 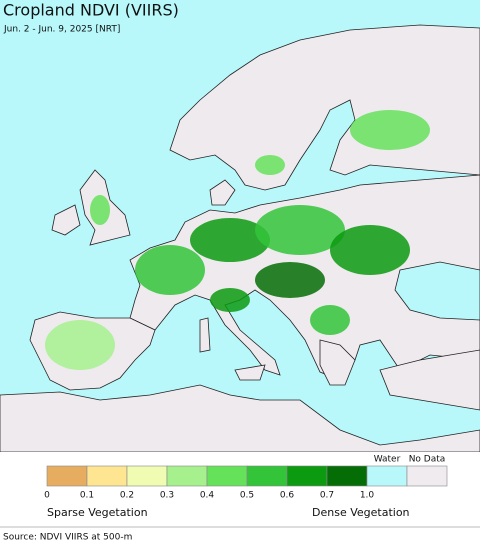 What do you see at coordinates (67, 538) in the screenshot?
I see `source: Source: NDVI VIIRS at 500-m` at bounding box center [67, 538].